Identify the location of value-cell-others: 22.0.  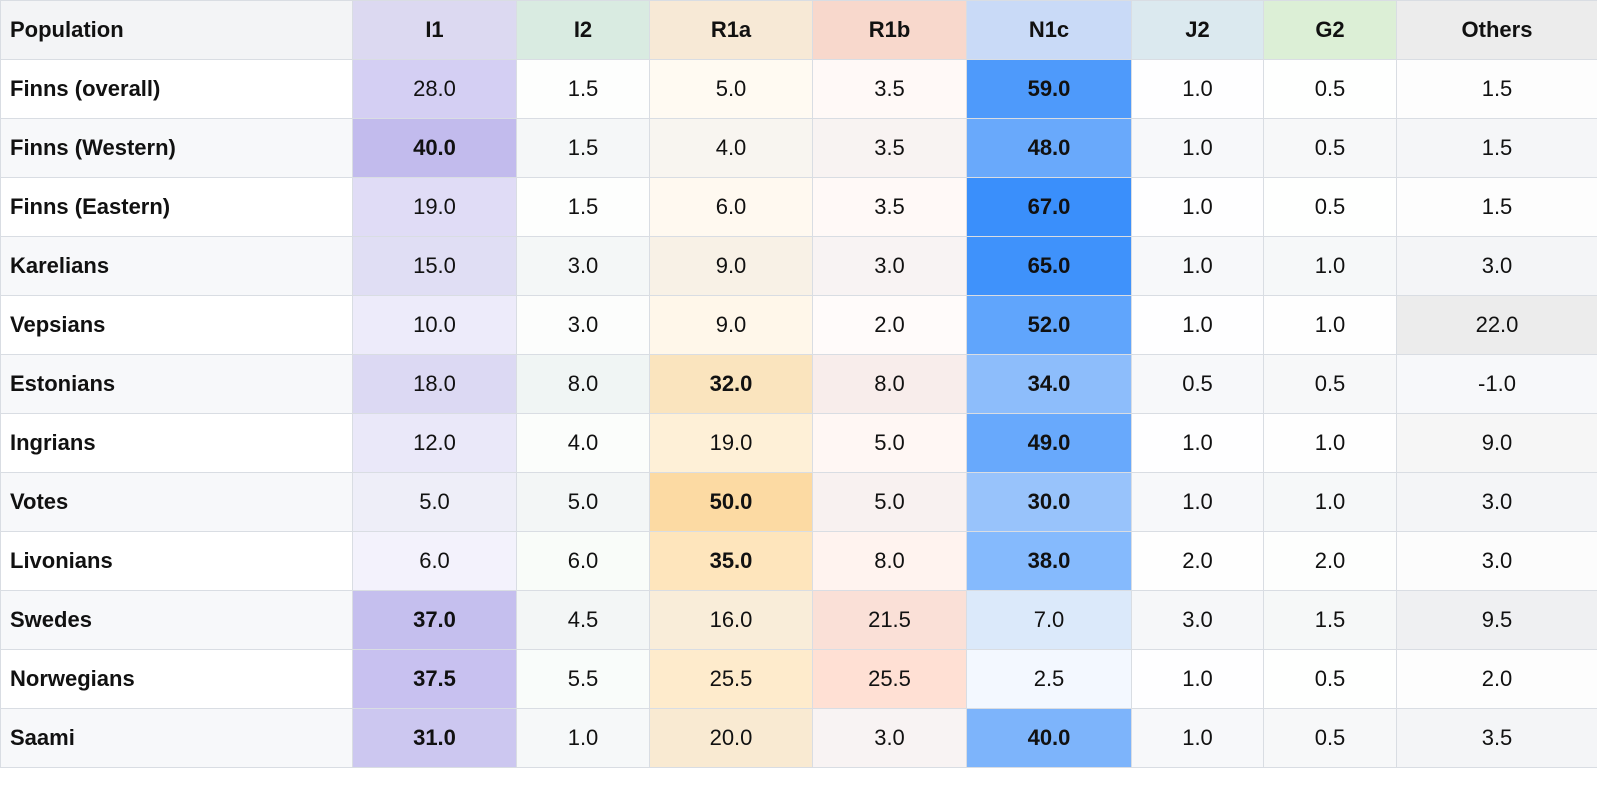
(1496, 325).